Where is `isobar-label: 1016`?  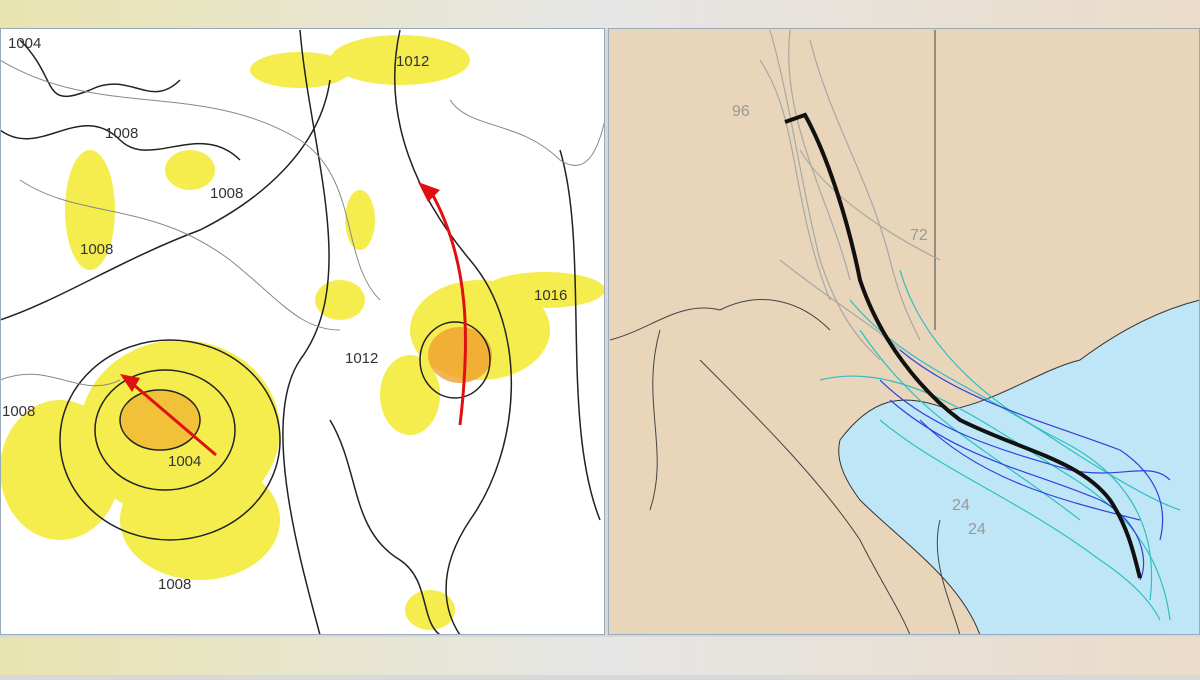
isobar-label: 1016 is located at coordinates (550, 295).